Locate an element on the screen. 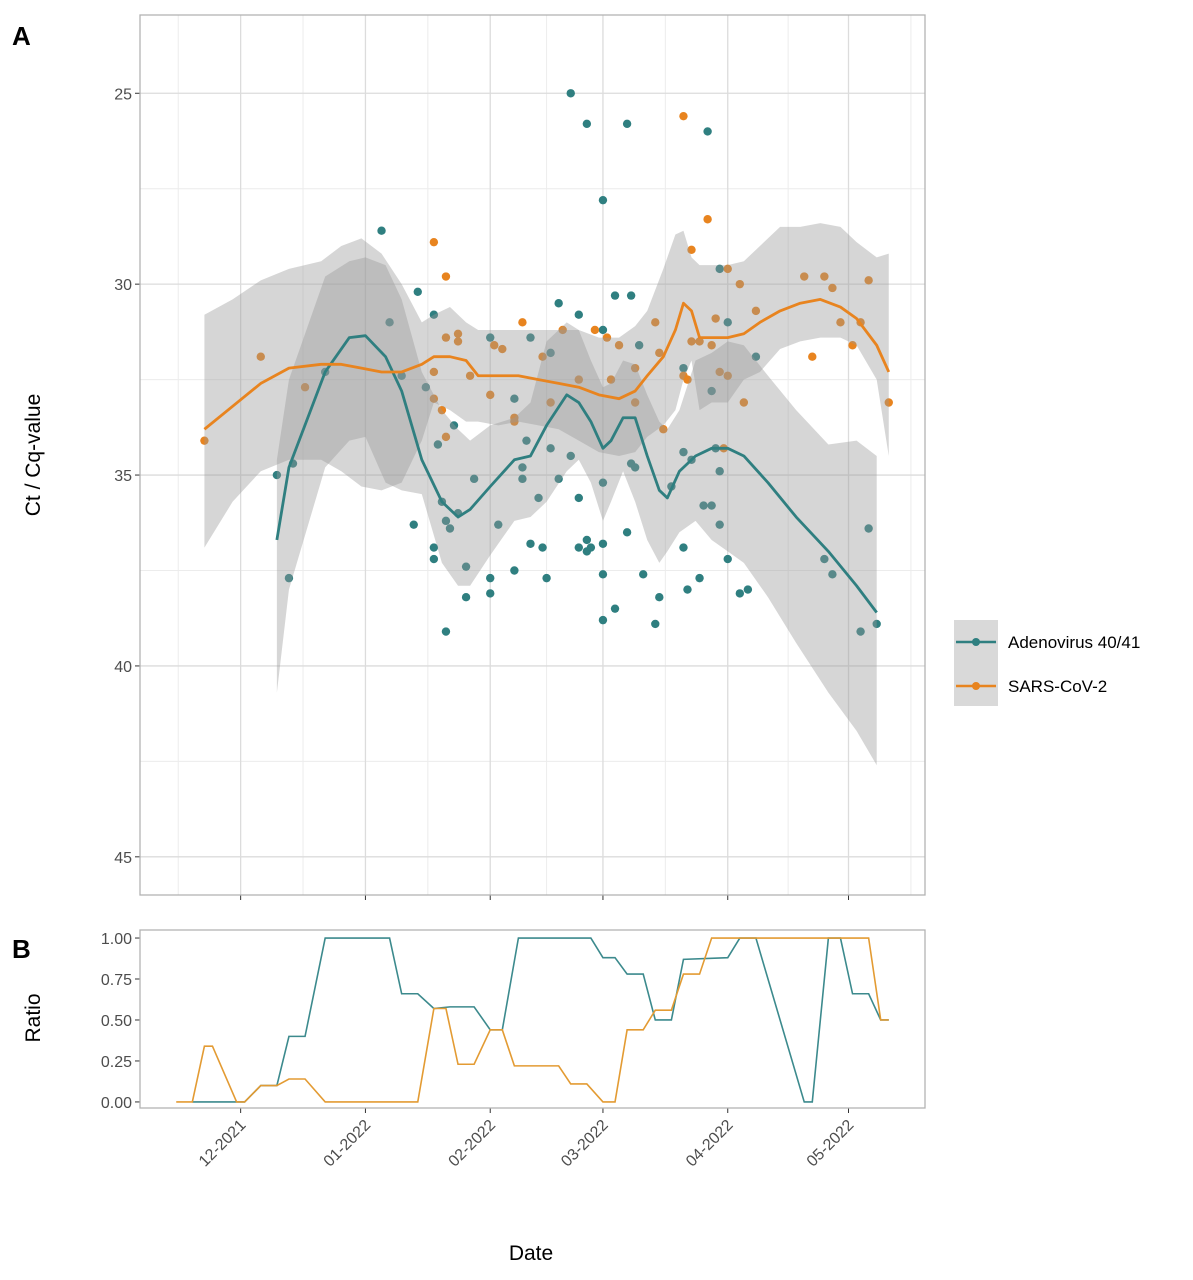  ratio-line-sars is located at coordinates (532, 1020).